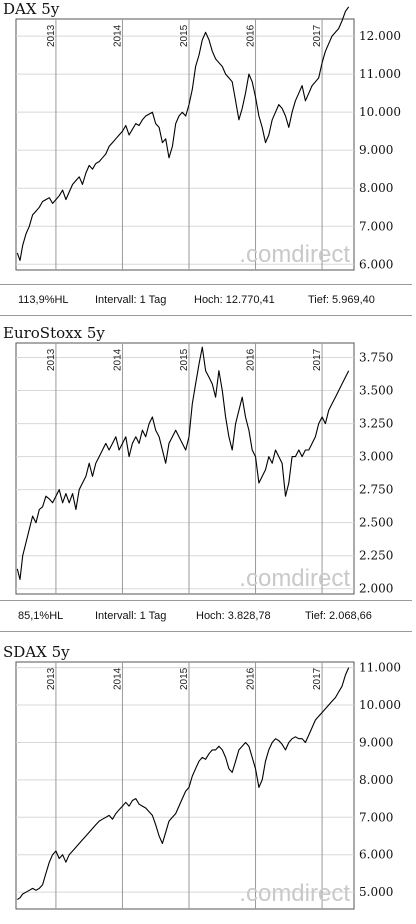 This screenshot has height=924, width=416. What do you see at coordinates (341, 300) in the screenshot?
I see `low-value: Tief: 5.969,40` at bounding box center [341, 300].